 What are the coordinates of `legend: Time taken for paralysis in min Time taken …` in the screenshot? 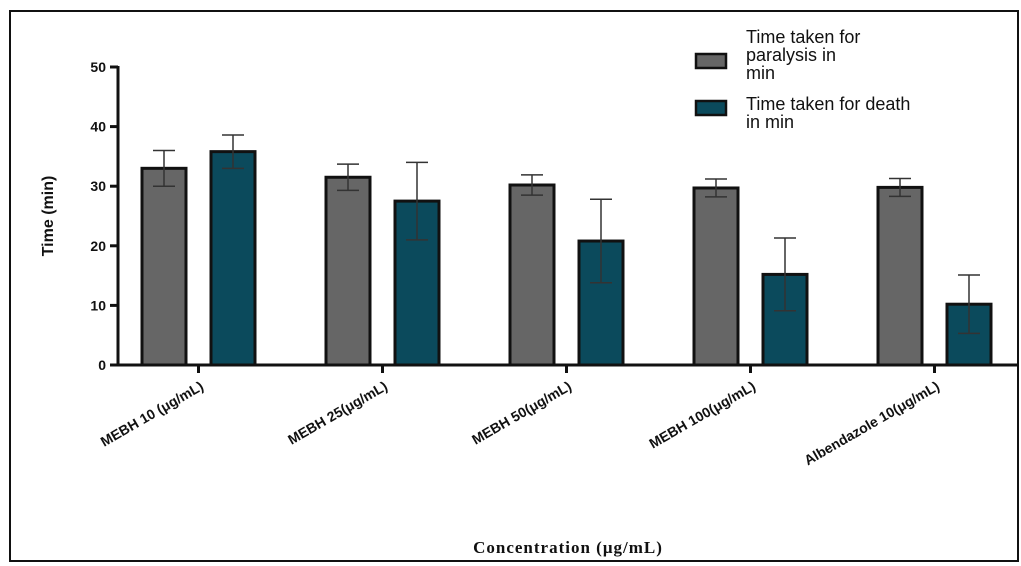 It's located at (802, 79).